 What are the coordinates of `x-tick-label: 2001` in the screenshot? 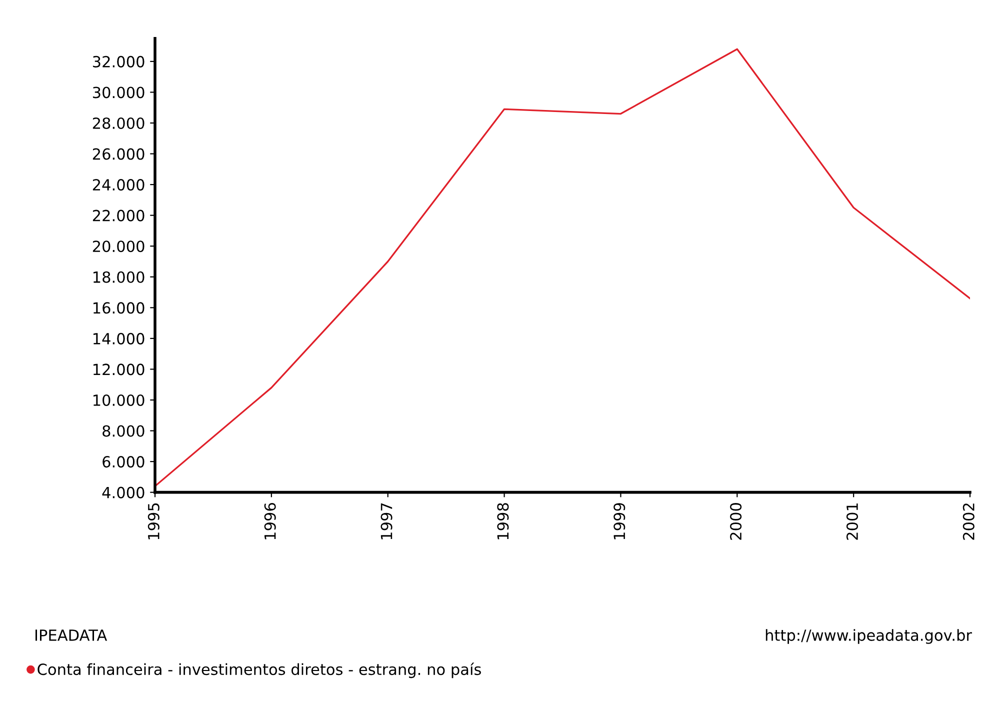 It's located at (852, 521).